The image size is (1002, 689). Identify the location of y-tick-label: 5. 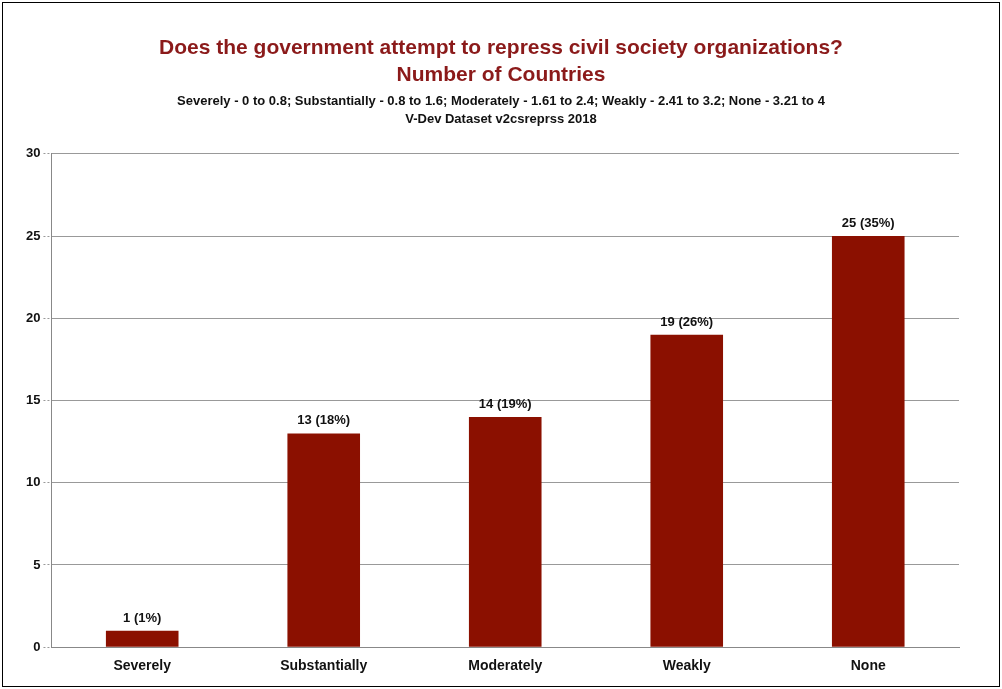
(37, 564).